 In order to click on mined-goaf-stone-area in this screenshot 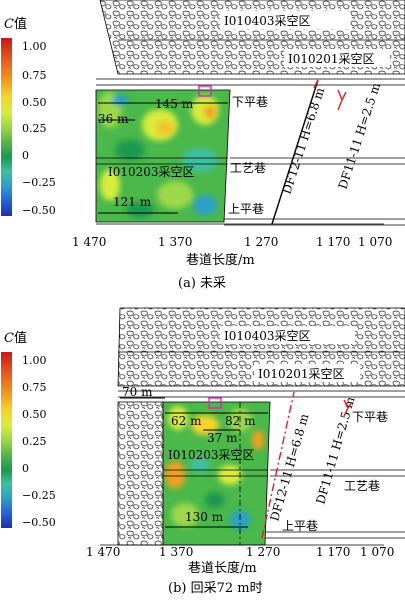, I will do `click(140, 473)`.